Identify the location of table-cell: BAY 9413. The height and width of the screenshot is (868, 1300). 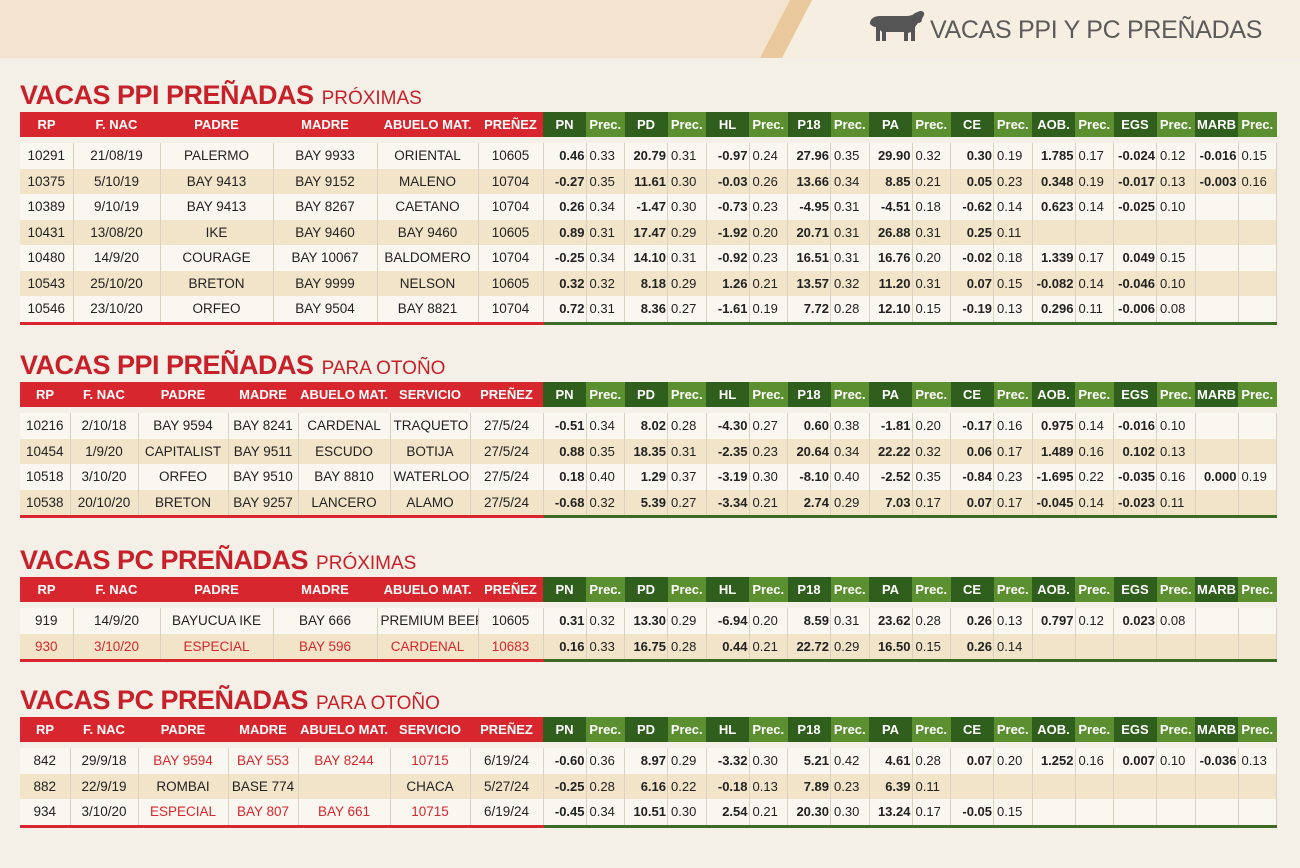
(217, 181).